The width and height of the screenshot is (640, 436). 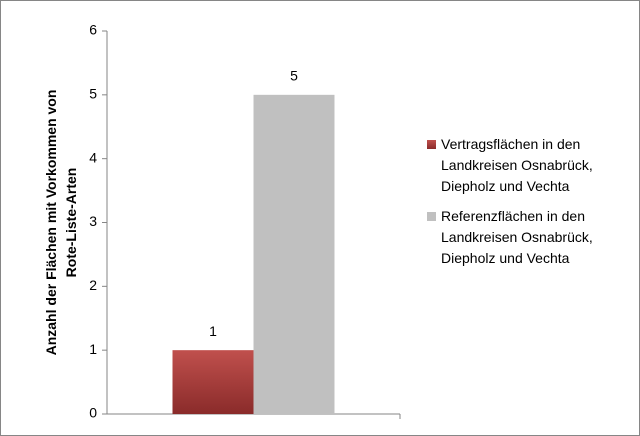 I want to click on y-tick-label: 3, so click(x=93, y=221).